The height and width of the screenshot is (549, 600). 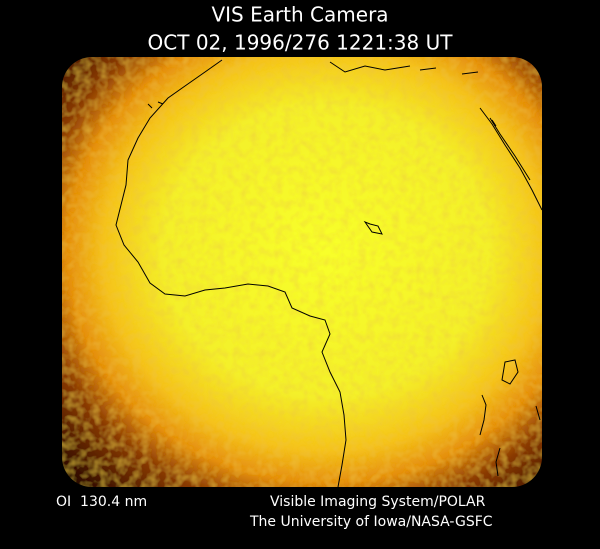 What do you see at coordinates (371, 522) in the screenshot?
I see `credit: The University of Iowa/NASA-GSFC` at bounding box center [371, 522].